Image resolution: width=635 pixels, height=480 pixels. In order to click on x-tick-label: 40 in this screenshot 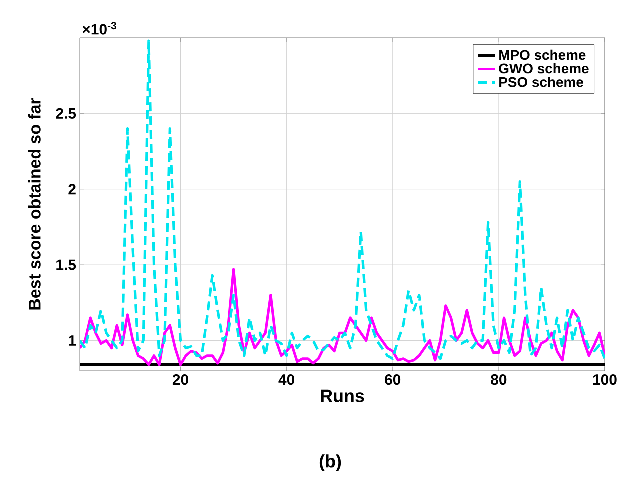, I will do `click(286, 380)`.